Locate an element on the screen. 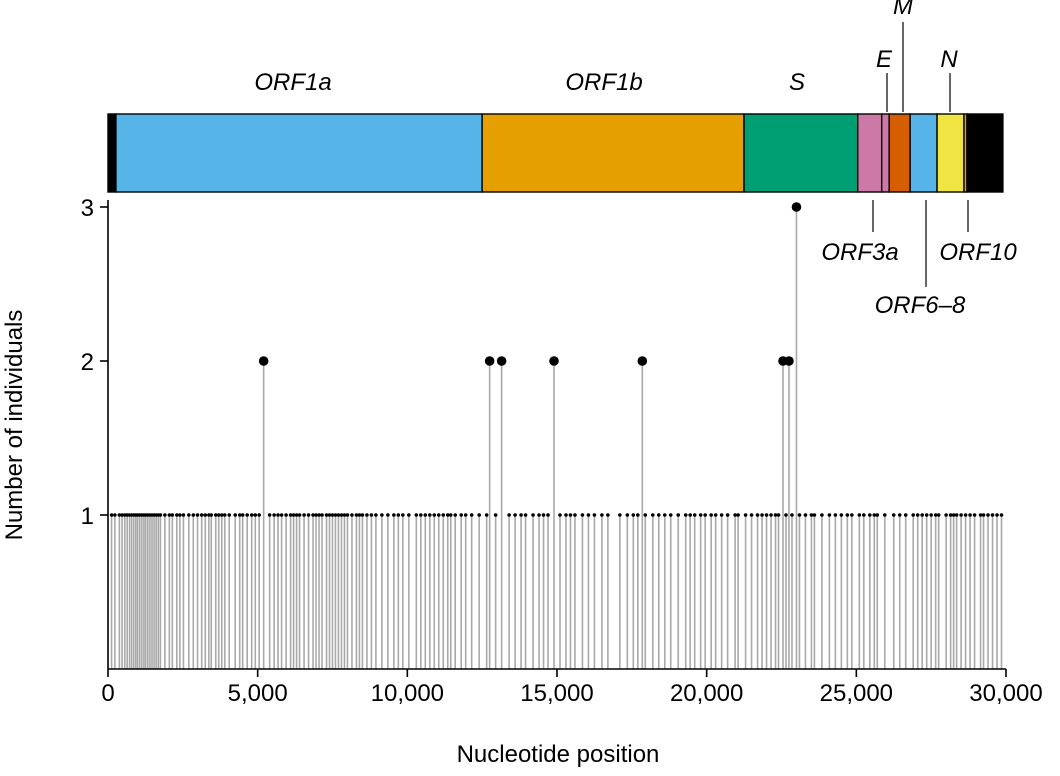 This screenshot has height=776, width=1060. gene-label: S is located at coordinates (797, 82).